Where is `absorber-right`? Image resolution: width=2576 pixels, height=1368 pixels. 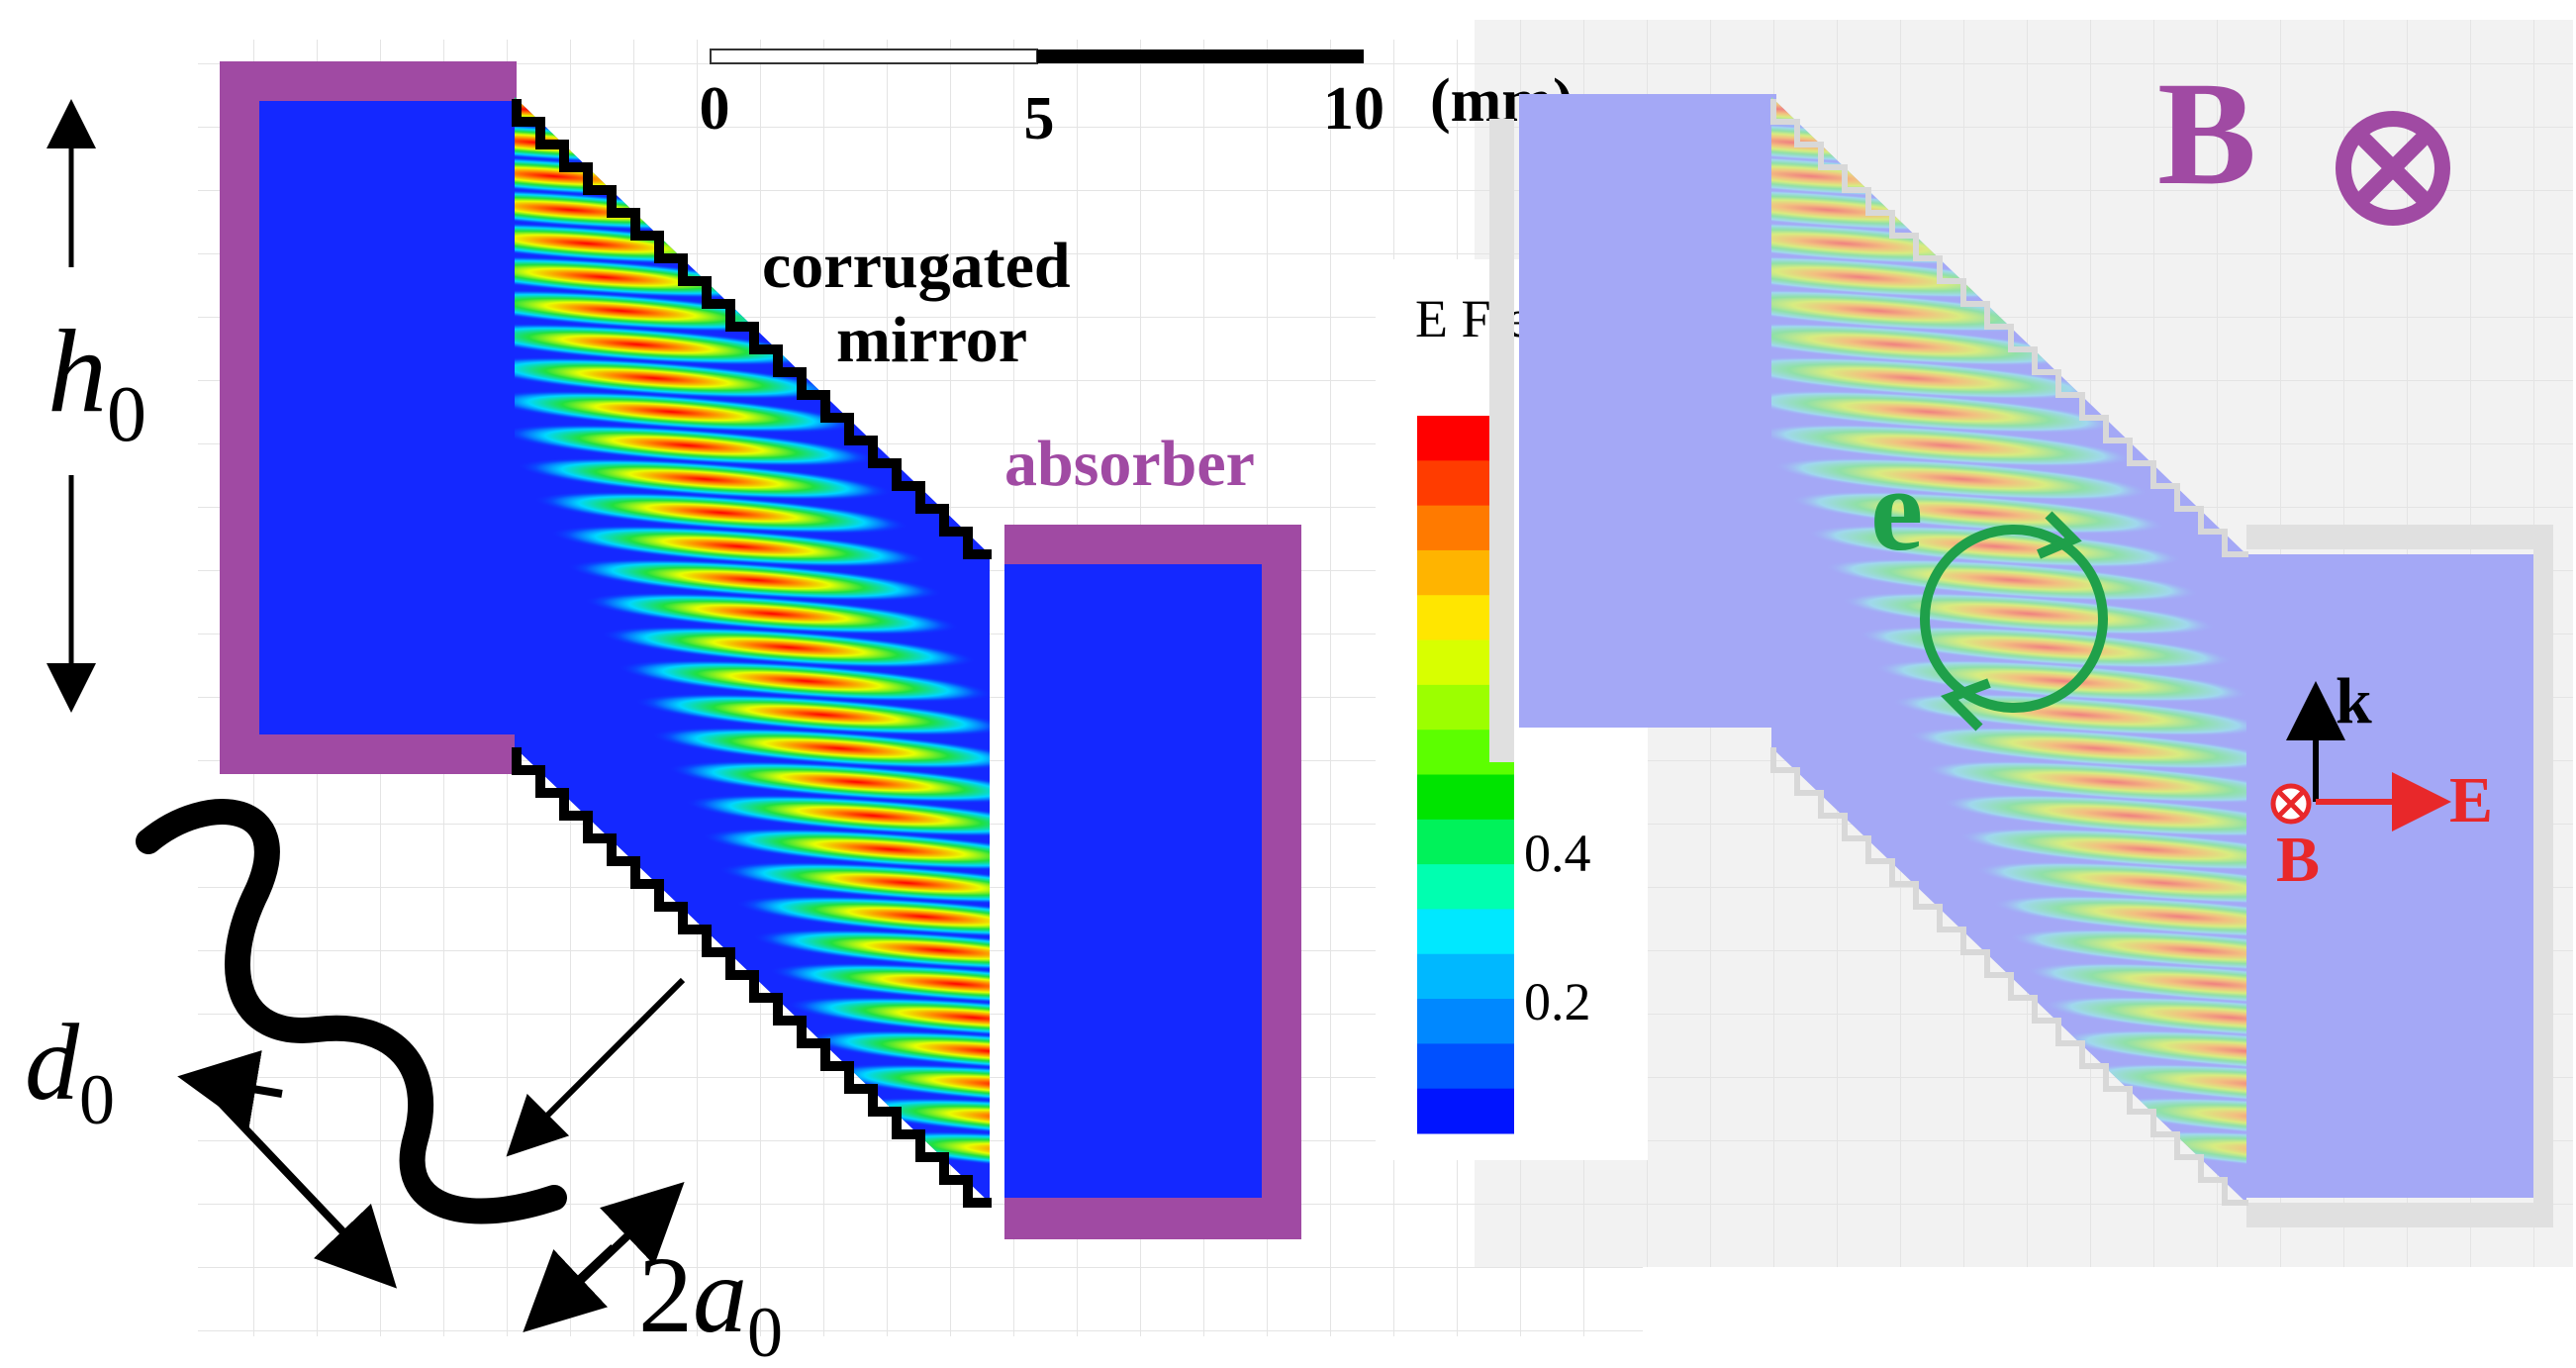
absorber-right is located at coordinates (1152, 882).